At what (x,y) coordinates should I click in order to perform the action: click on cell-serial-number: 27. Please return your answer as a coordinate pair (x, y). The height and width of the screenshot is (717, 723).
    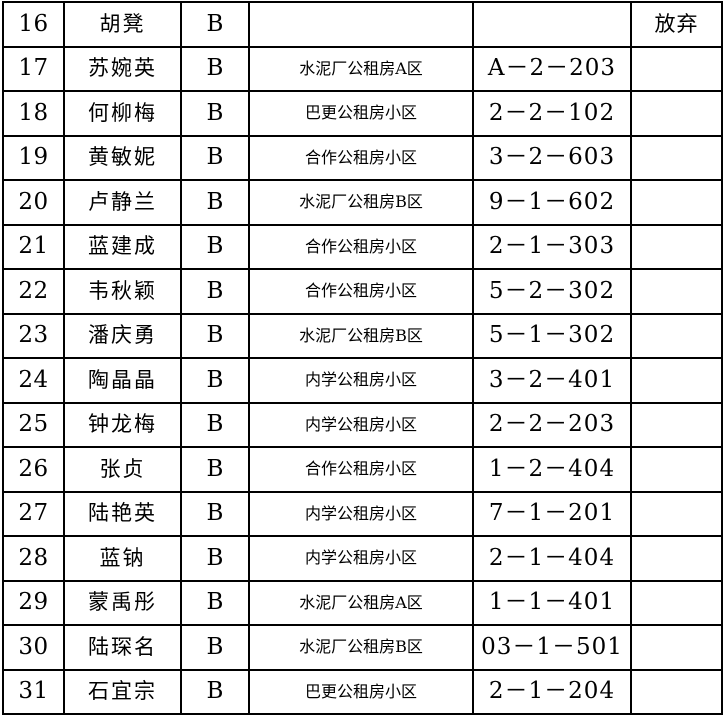
    Looking at the image, I should click on (33, 513).